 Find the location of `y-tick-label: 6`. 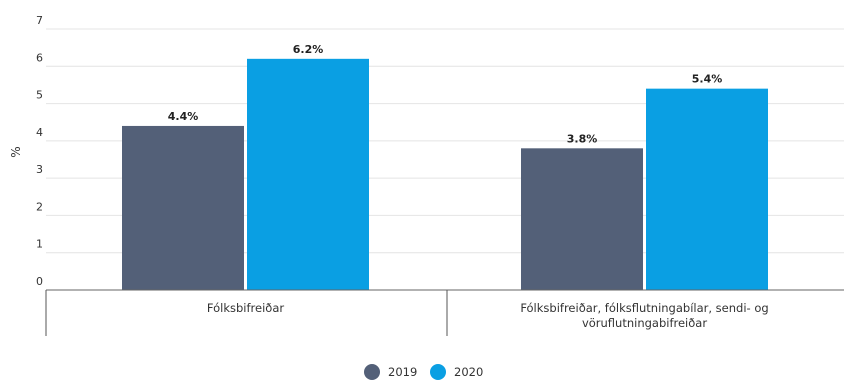

y-tick-label: 6 is located at coordinates (39, 57).